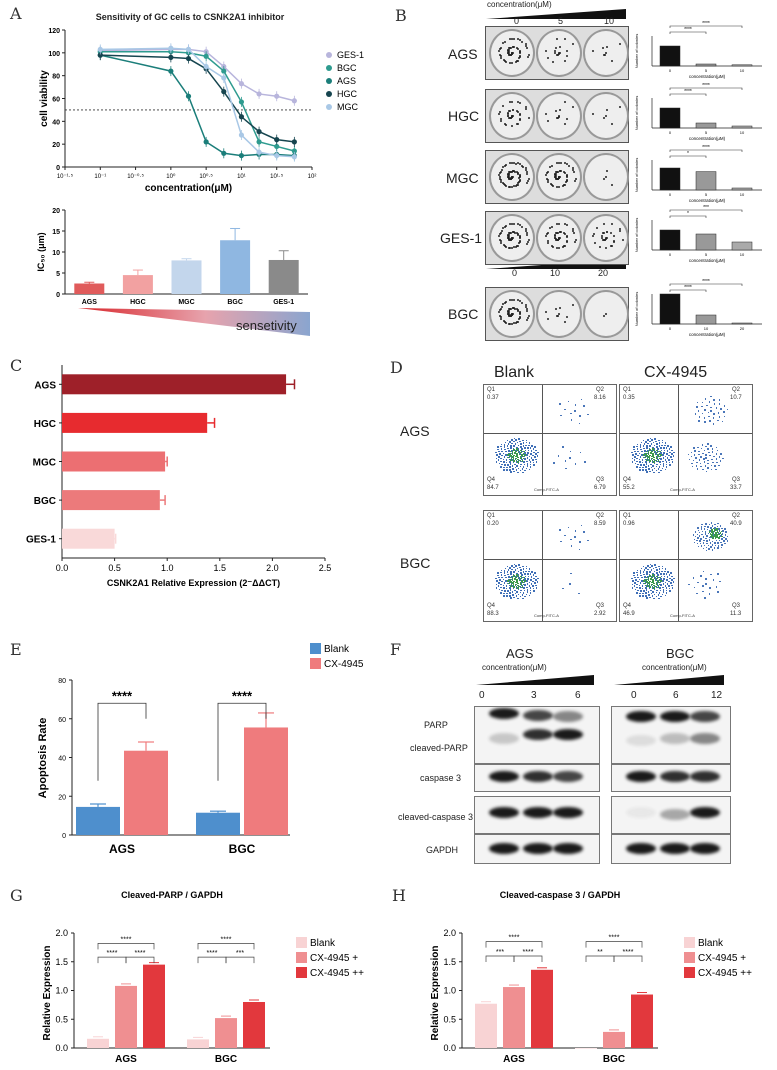 Image resolution: width=777 pixels, height=1070 pixels. What do you see at coordinates (122, 741) in the screenshot?
I see `sig-bracket` at bounding box center [122, 741].